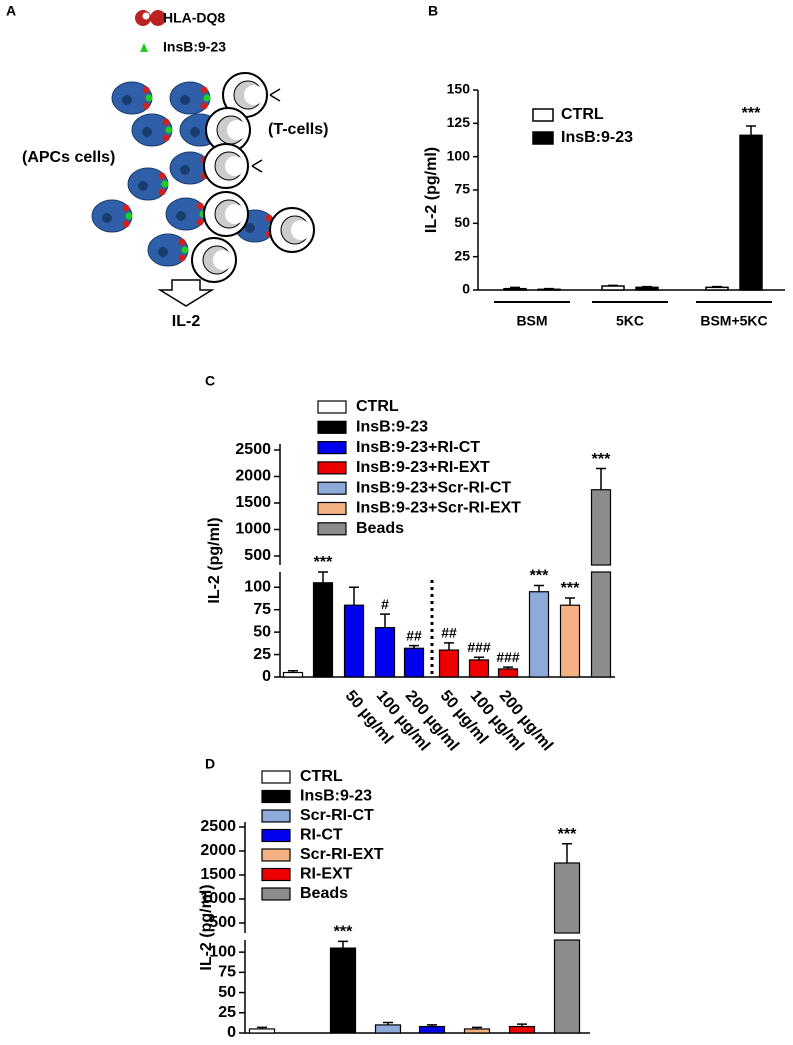 The image size is (793, 1045). Describe the element at coordinates (479, 647) in the screenshot. I see `annotation: ###` at that location.